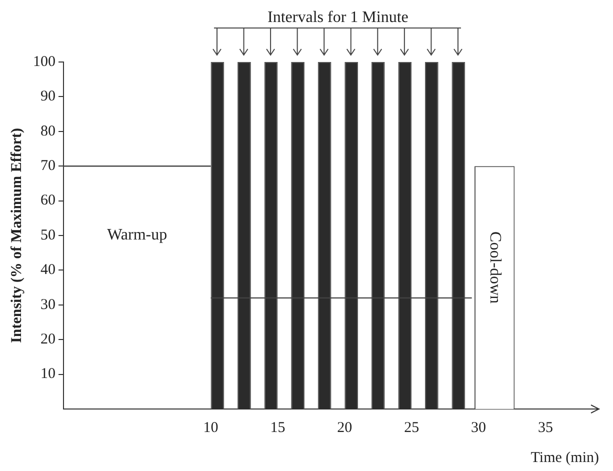  I want to click on annotation: Cool-down, so click(495, 268).